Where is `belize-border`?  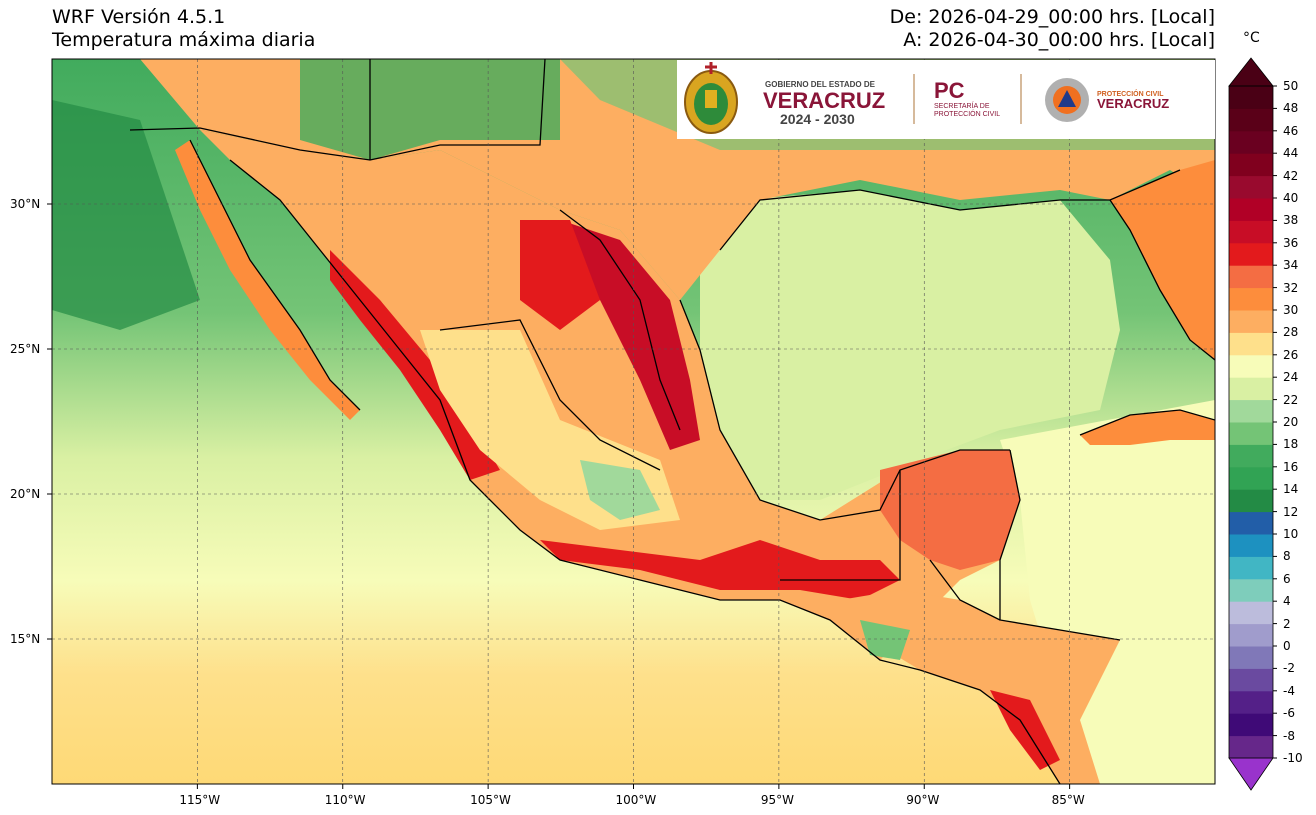 belize-border is located at coordinates (965, 590).